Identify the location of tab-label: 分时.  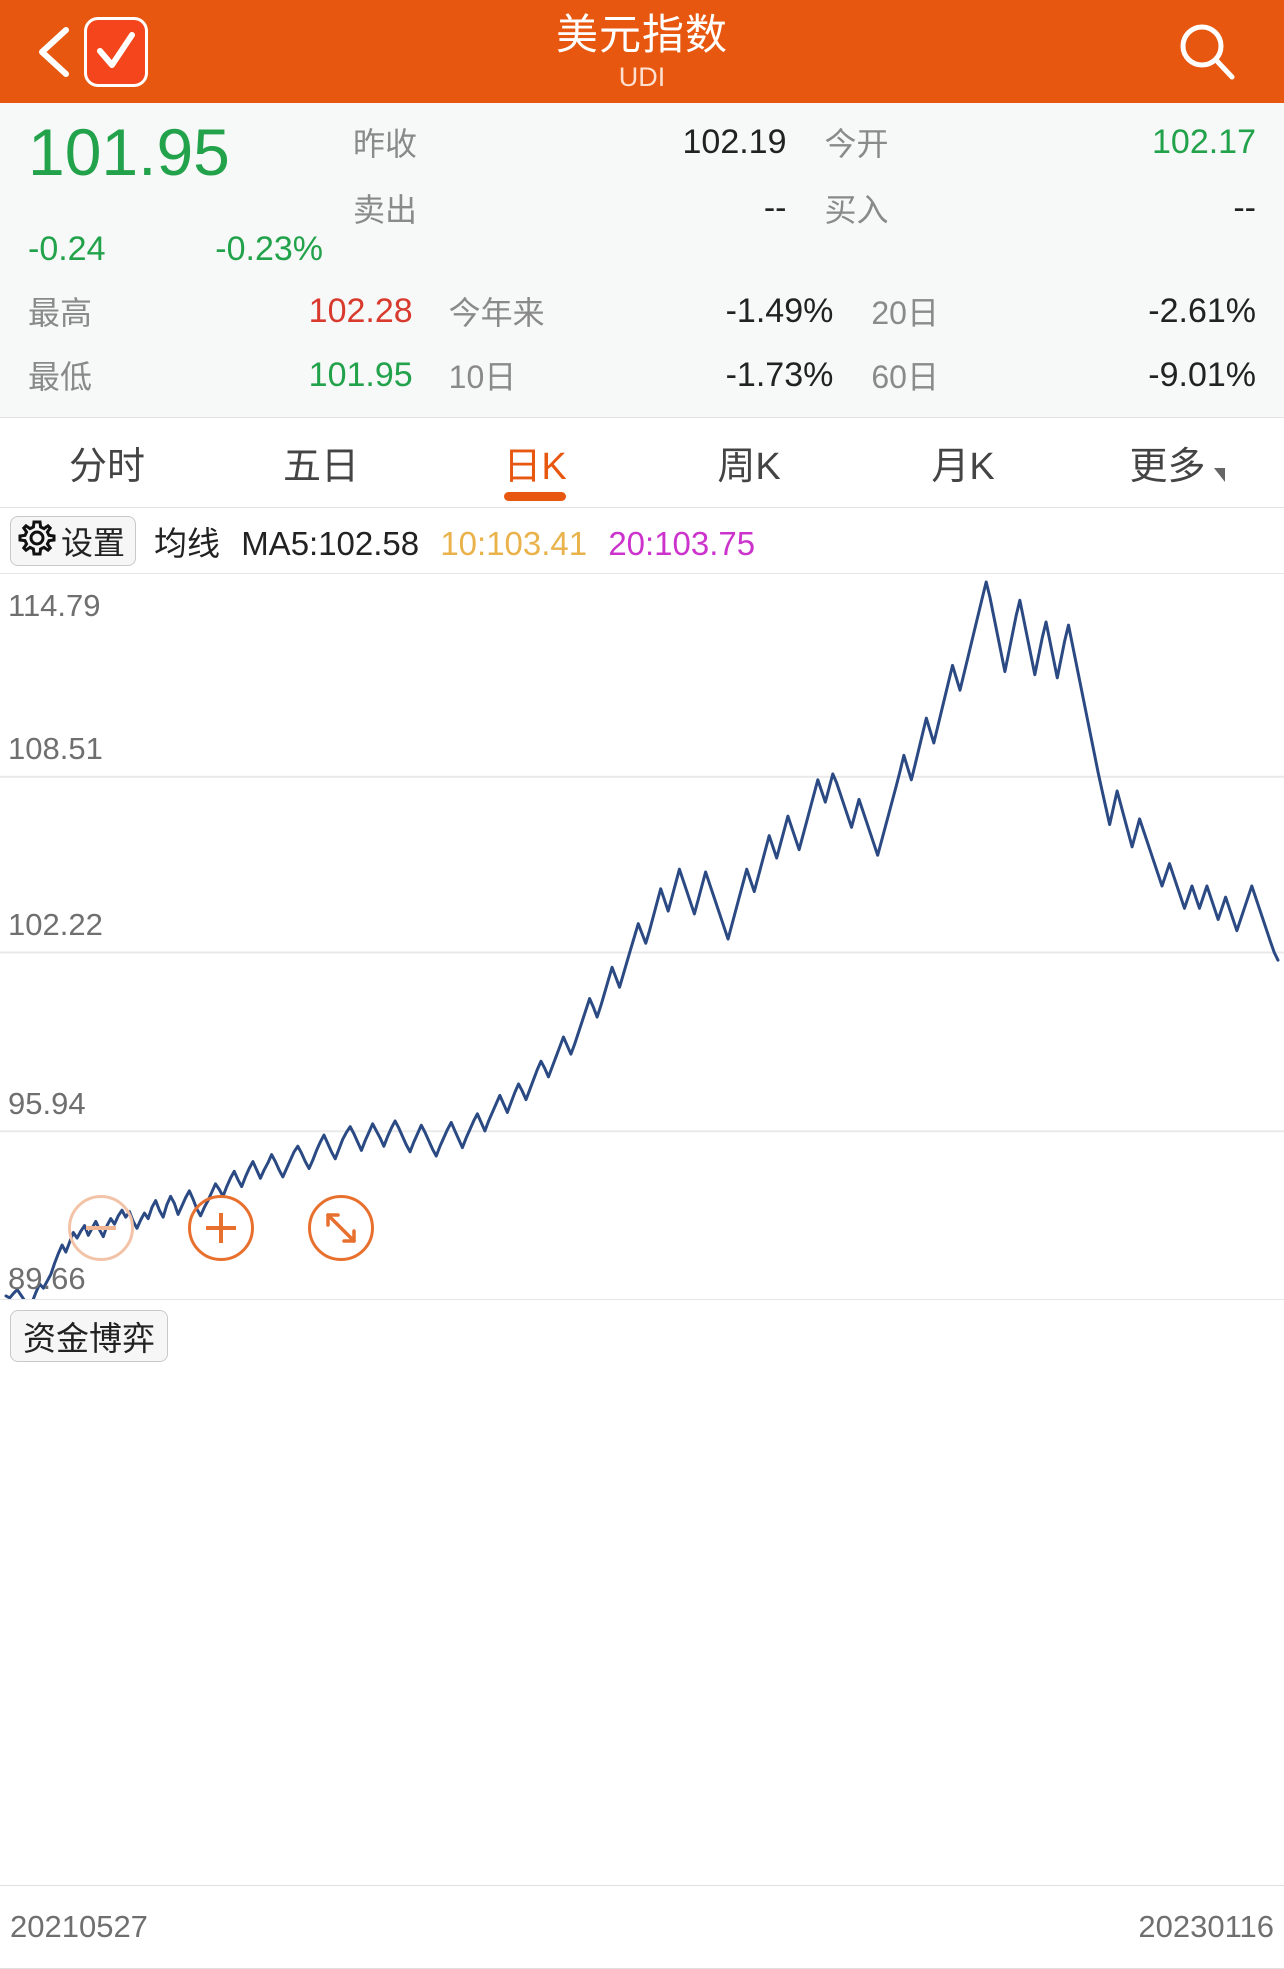
(106, 467).